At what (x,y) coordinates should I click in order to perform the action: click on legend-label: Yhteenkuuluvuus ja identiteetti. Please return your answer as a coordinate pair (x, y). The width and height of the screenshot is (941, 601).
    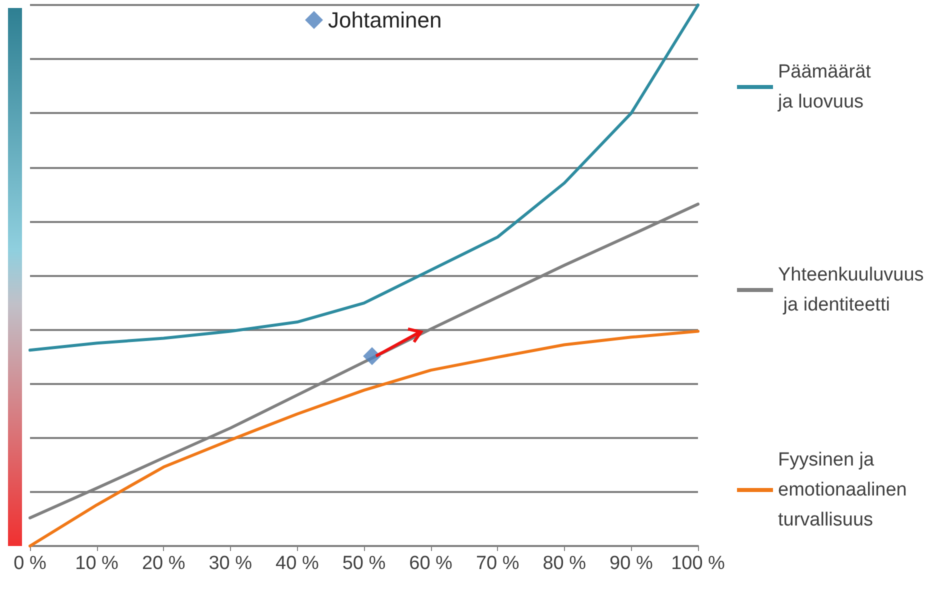
    Looking at the image, I should click on (851, 290).